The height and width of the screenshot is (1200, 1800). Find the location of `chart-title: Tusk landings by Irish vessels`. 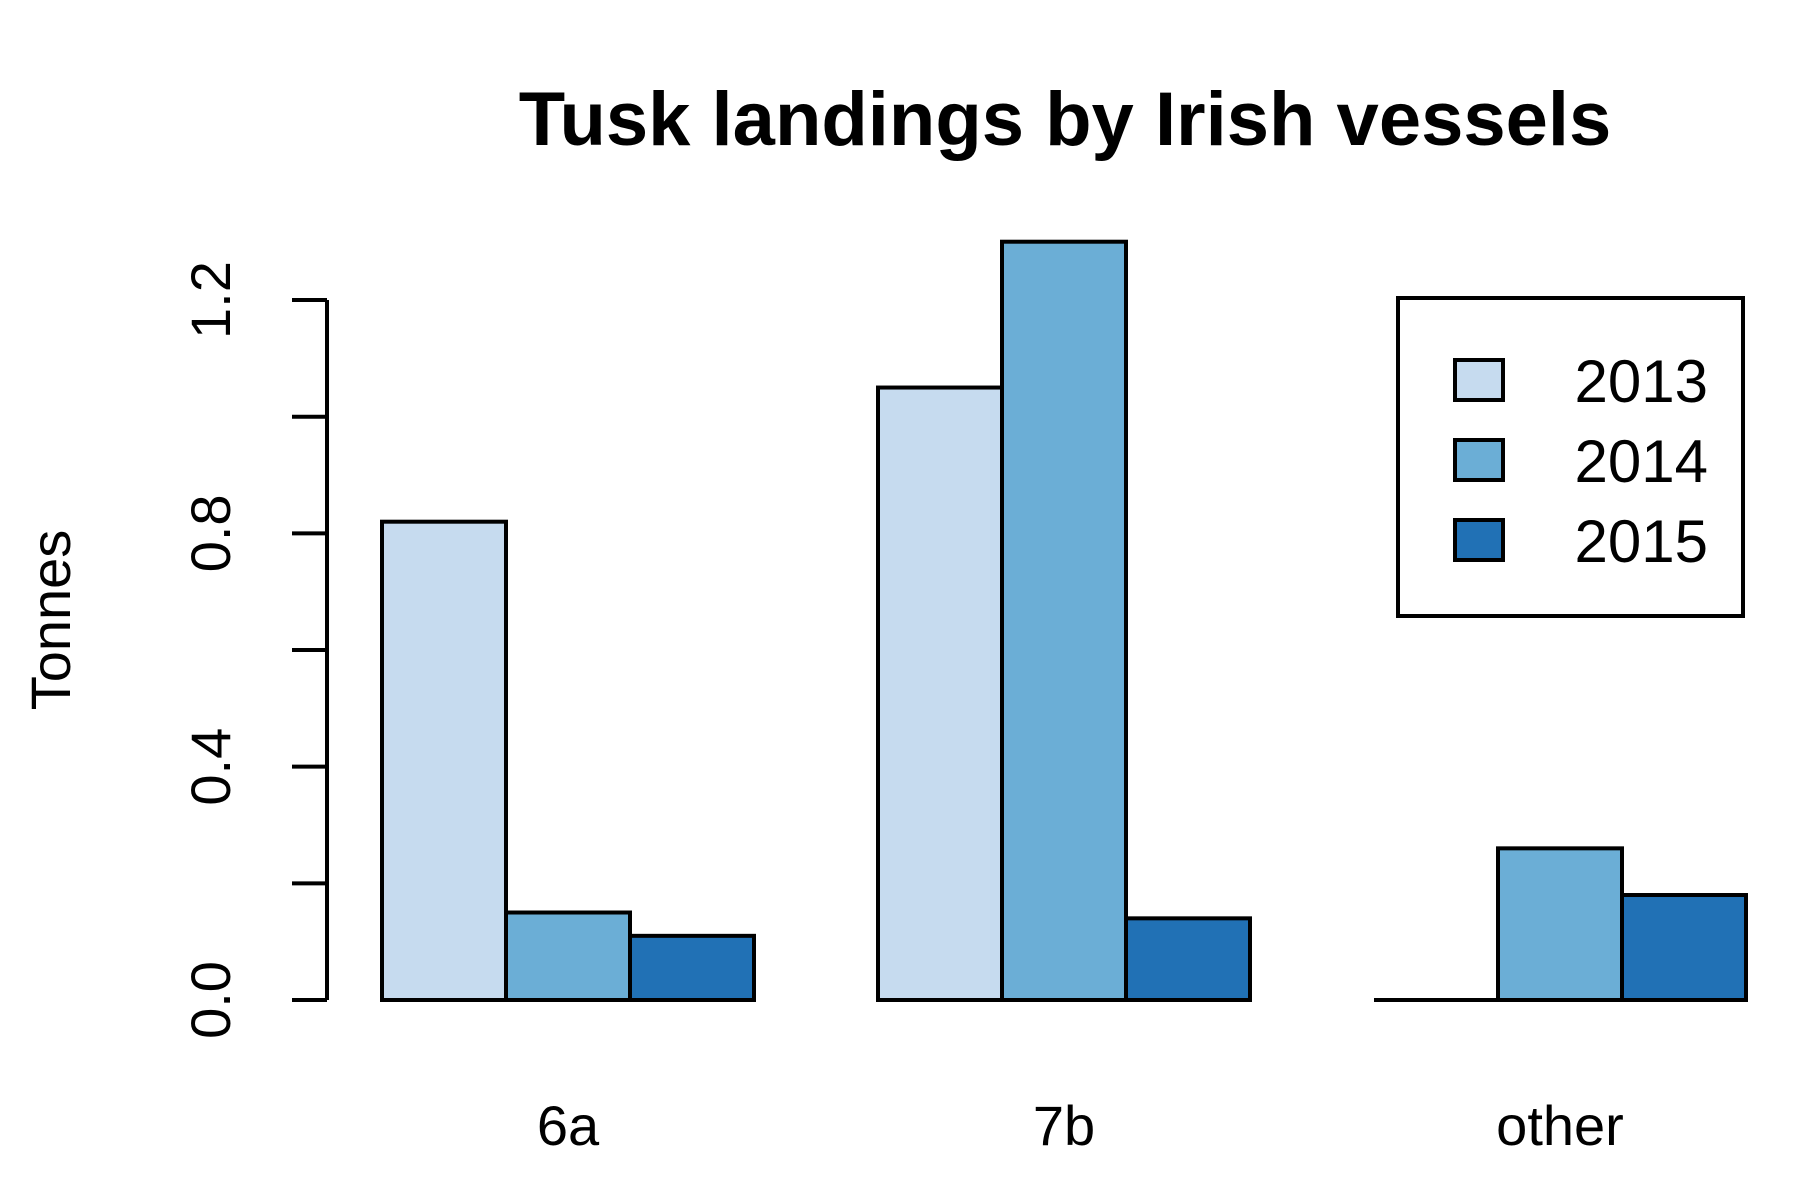

chart-title: Tusk landings by Irish vessels is located at coordinates (1065, 119).